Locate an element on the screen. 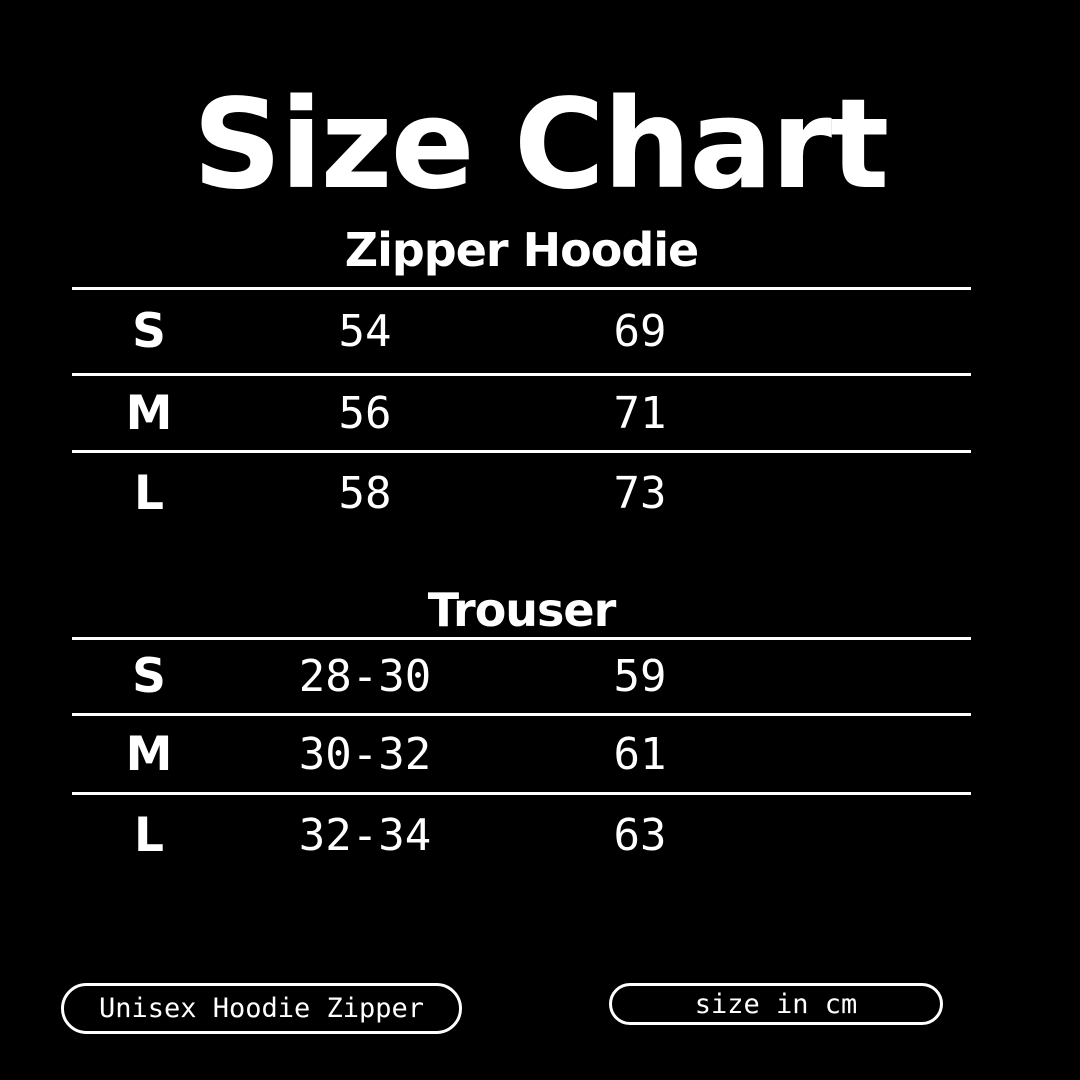  table-row: M 30-32 61 is located at coordinates (521, 755).